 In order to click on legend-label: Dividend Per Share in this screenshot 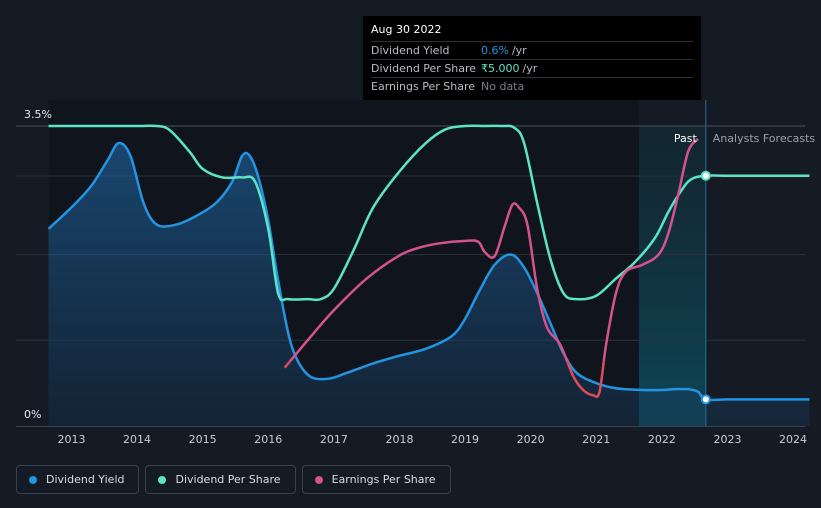, I will do `click(228, 479)`.